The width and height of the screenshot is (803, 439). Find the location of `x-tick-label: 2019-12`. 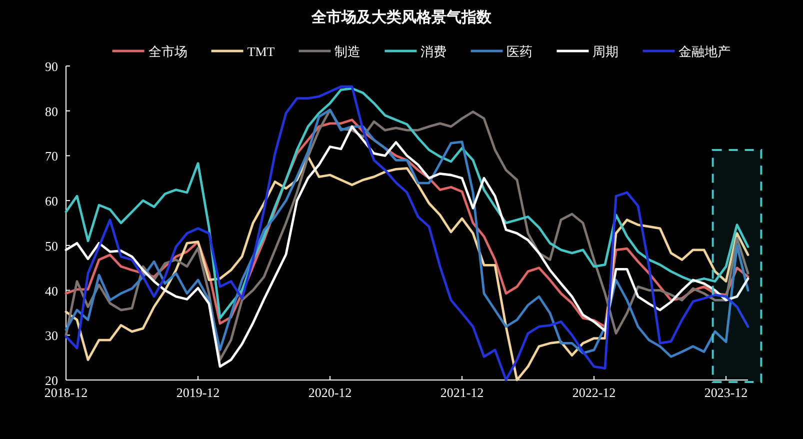

x-tick-label: 2019-12 is located at coordinates (198, 392).